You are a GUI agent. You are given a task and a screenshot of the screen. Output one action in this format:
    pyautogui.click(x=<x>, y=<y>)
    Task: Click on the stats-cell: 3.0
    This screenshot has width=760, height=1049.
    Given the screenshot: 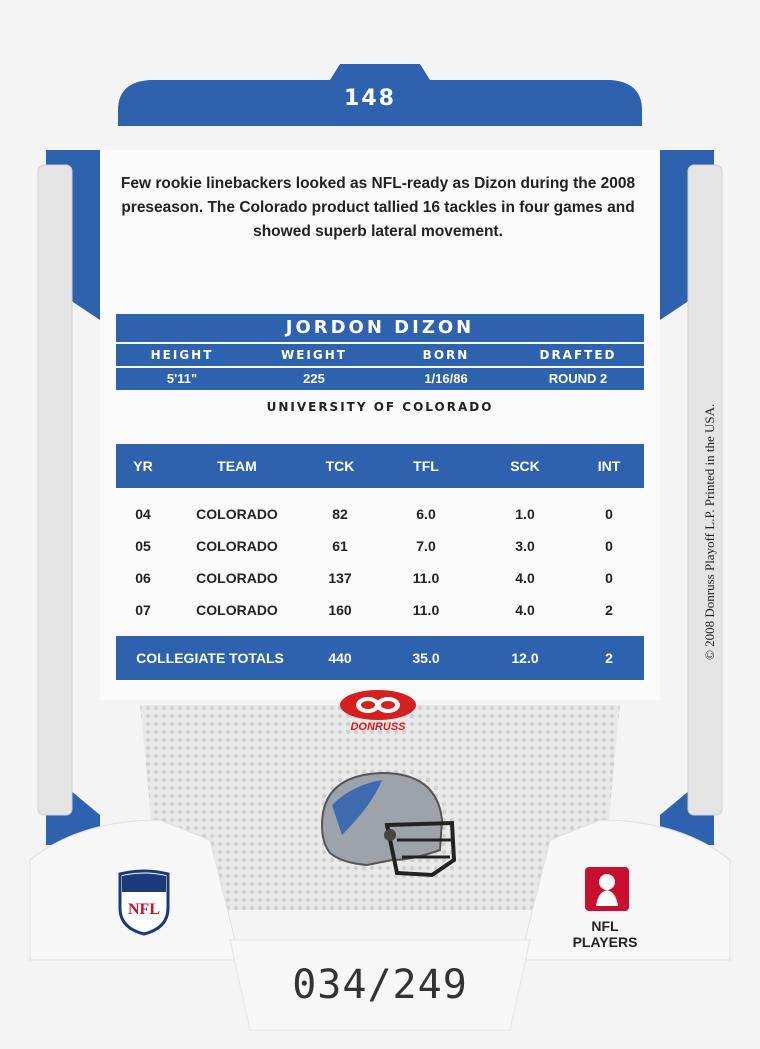 What is the action you would take?
    pyautogui.click(x=525, y=546)
    